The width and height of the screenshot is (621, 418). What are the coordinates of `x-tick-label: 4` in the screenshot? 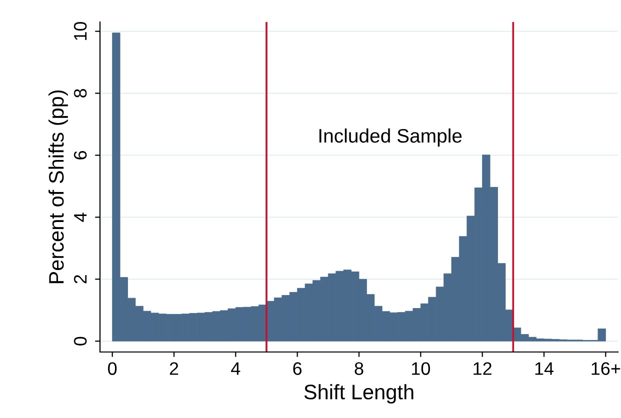 It's located at (235, 368).